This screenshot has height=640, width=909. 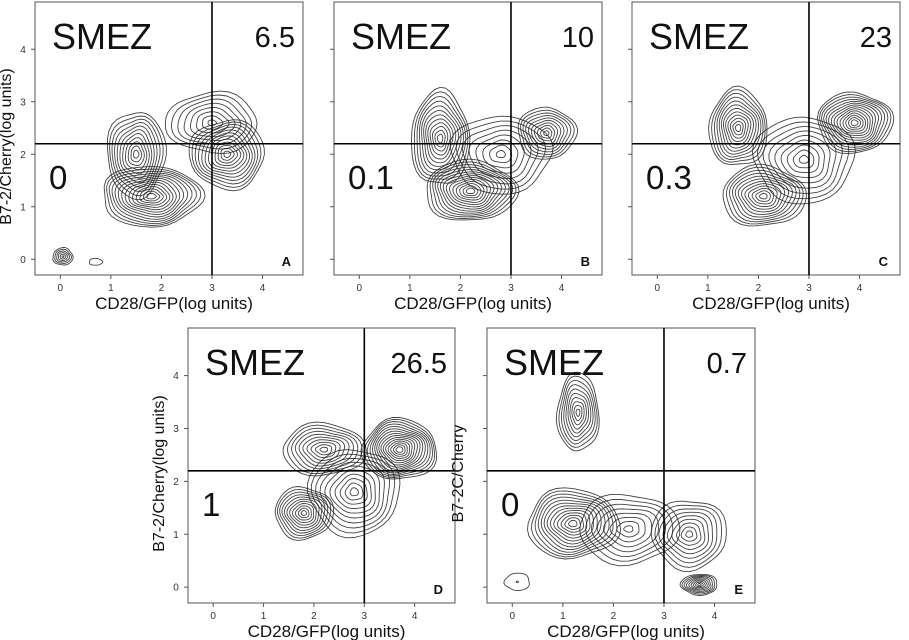 What do you see at coordinates (615, 483) in the screenshot?
I see `contour-group` at bounding box center [615, 483].